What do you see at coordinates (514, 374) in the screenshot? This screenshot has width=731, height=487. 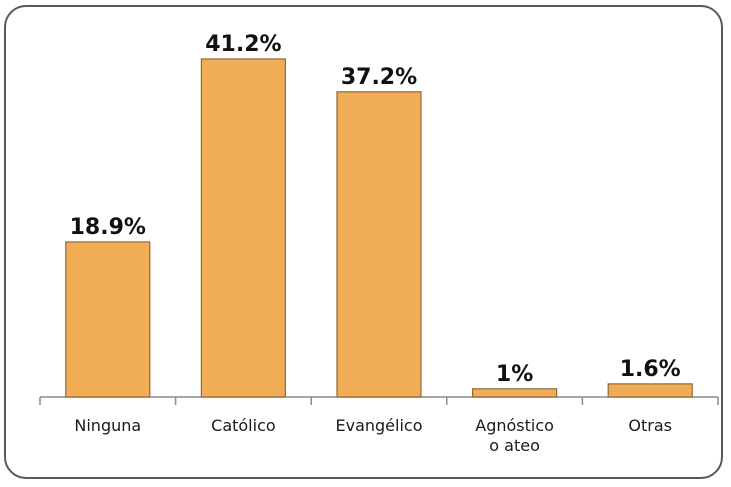 I see `data-label: 1%` at bounding box center [514, 374].